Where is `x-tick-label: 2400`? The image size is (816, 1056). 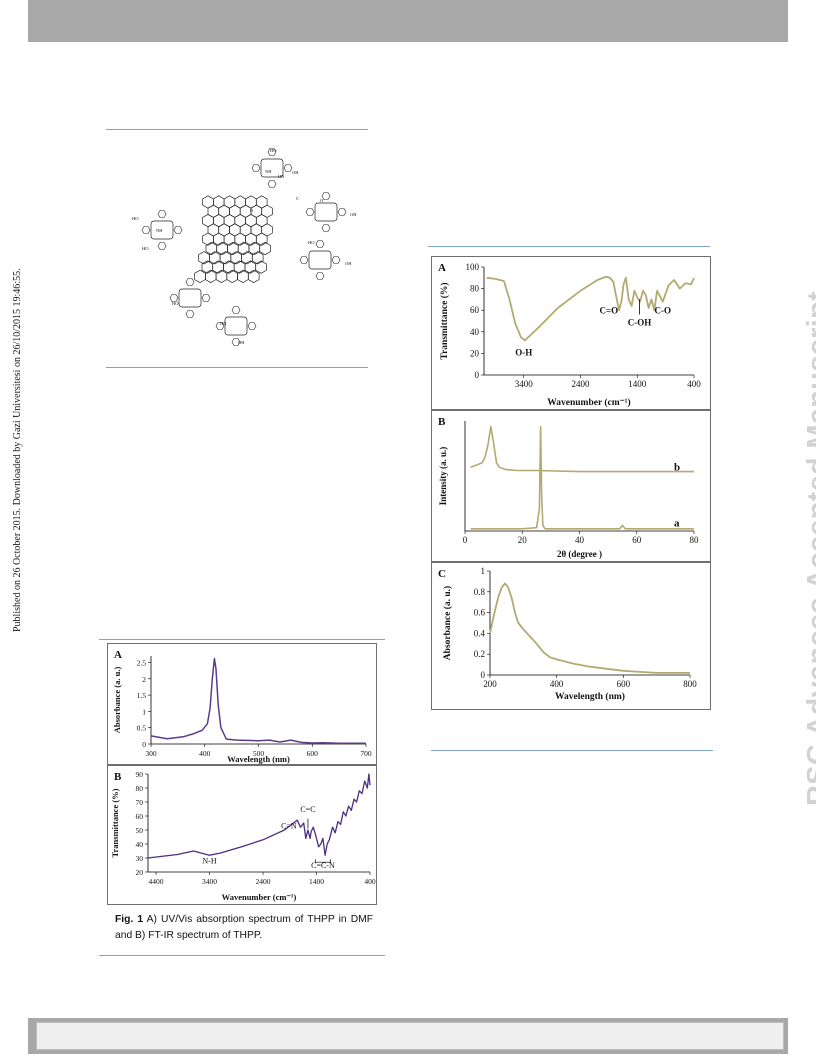 x-tick-label: 2400 is located at coordinates (263, 881).